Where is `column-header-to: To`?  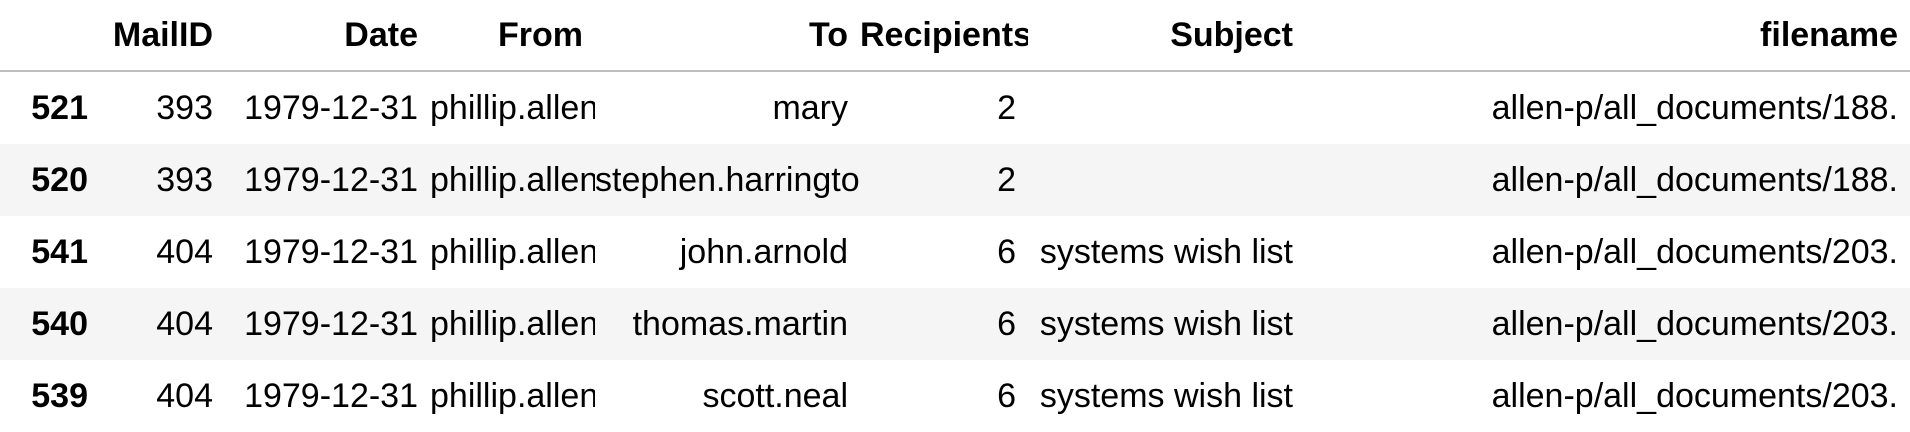
column-header-to: To is located at coordinates (727, 36).